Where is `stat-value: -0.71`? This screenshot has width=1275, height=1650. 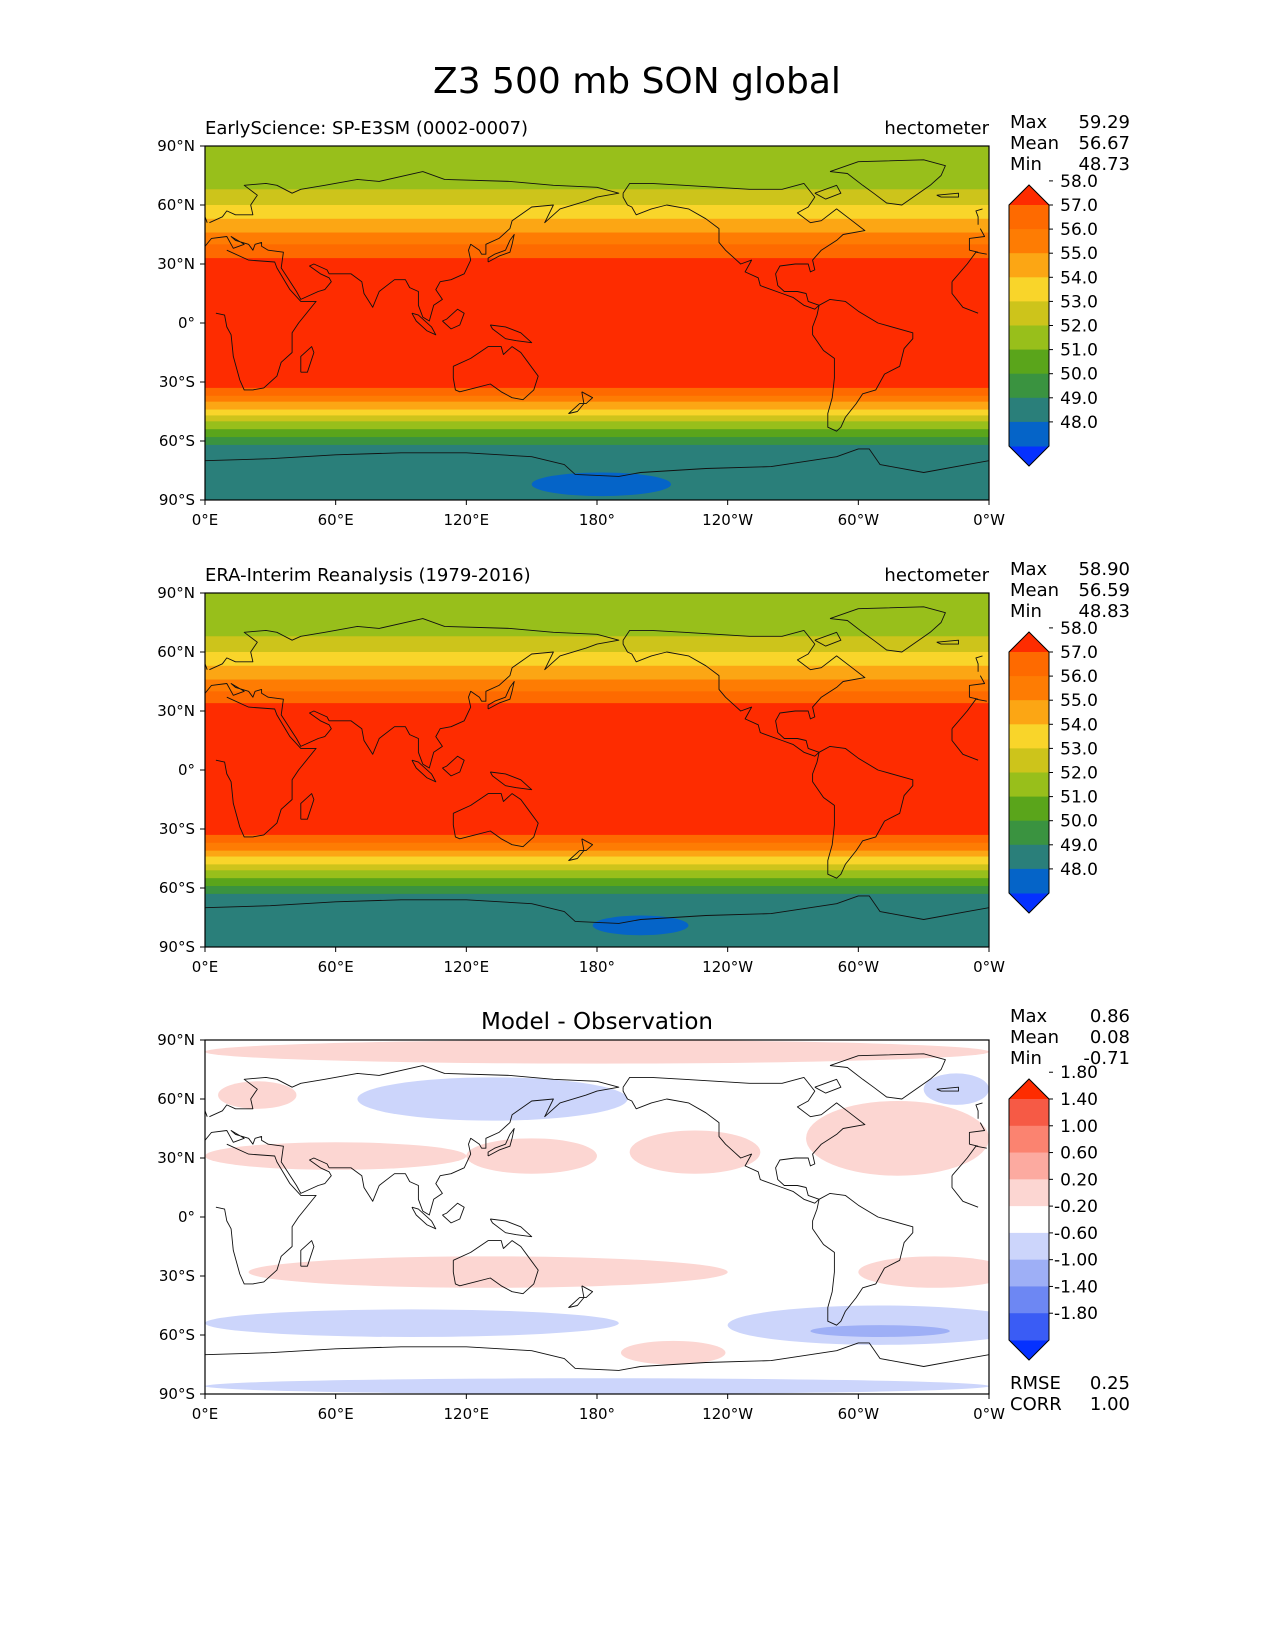
stat-value: -0.71 is located at coordinates (1106, 1058).